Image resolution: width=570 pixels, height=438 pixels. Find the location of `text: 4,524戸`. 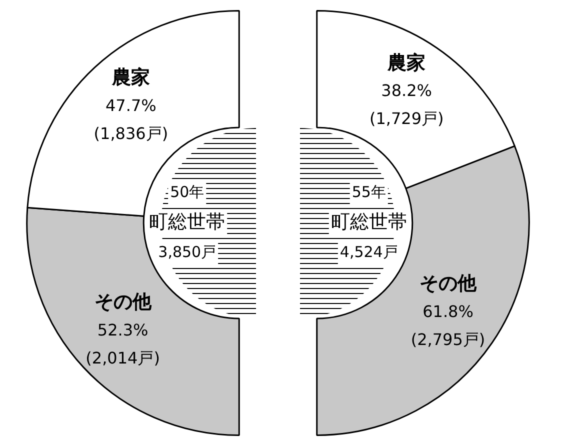

text: 4,524戸 is located at coordinates (369, 251).